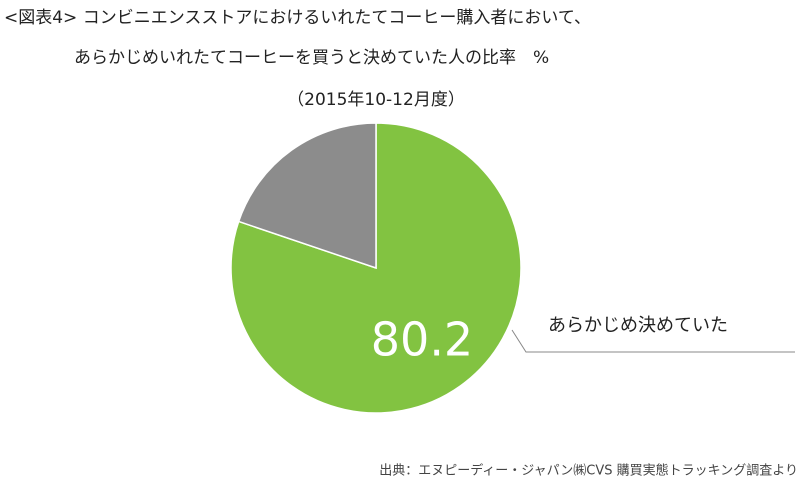 The image size is (803, 487). Describe the element at coordinates (297, 18) in the screenshot. I see `chart-title: <図表4> コンビニエンスストアにおけるいれたてコーヒー購入者において、` at that location.